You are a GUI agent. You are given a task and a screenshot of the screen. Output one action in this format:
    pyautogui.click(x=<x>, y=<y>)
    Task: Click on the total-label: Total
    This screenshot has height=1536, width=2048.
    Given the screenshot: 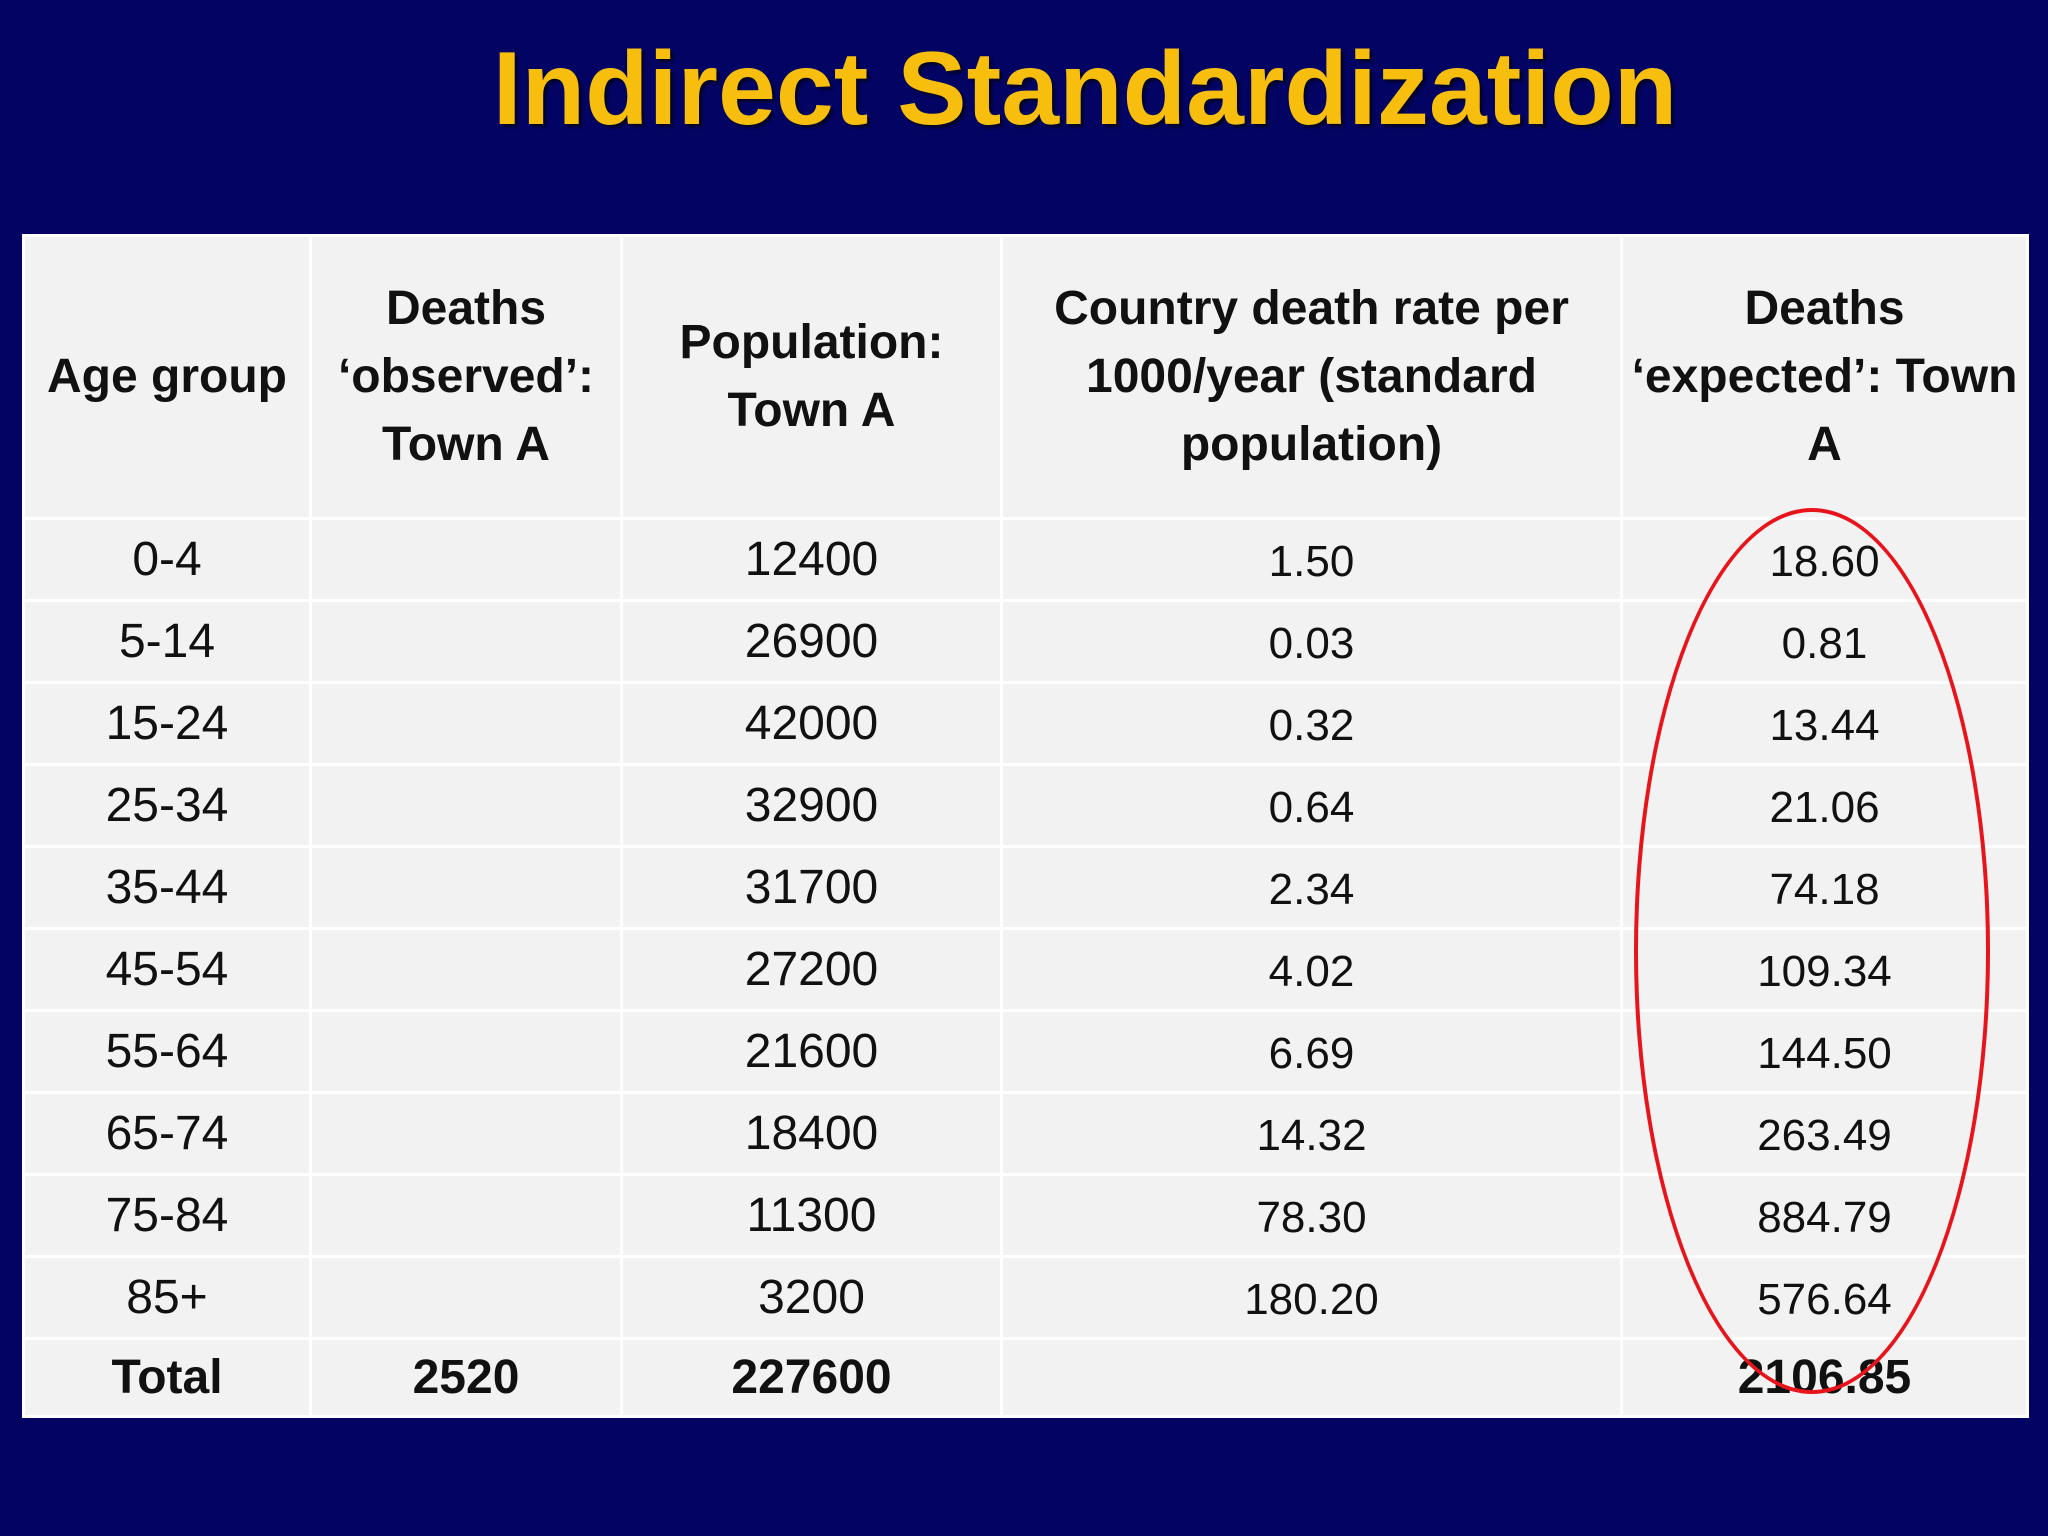 What is the action you would take?
    pyautogui.click(x=167, y=1377)
    